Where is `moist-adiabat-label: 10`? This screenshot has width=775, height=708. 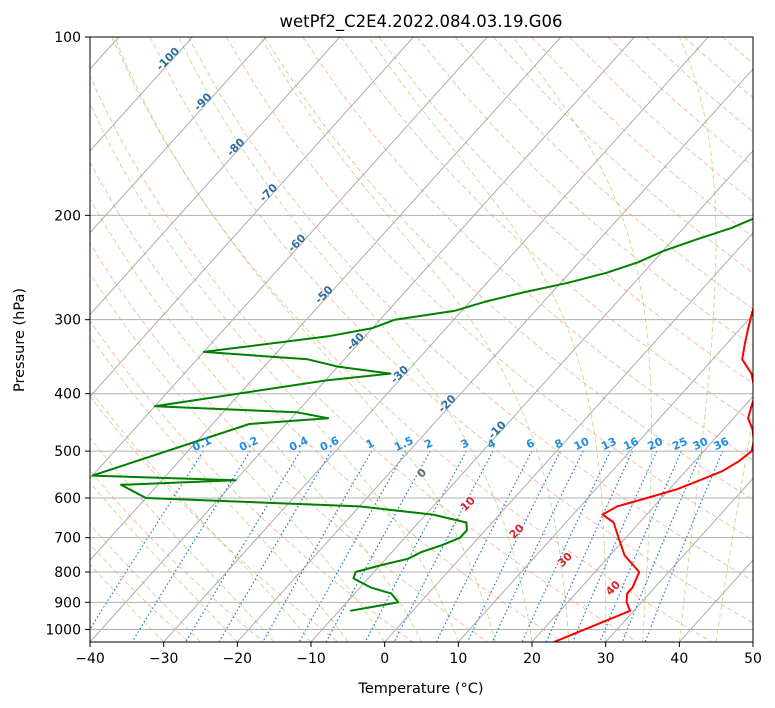
moist-adiabat-label: 10 is located at coordinates (468, 504).